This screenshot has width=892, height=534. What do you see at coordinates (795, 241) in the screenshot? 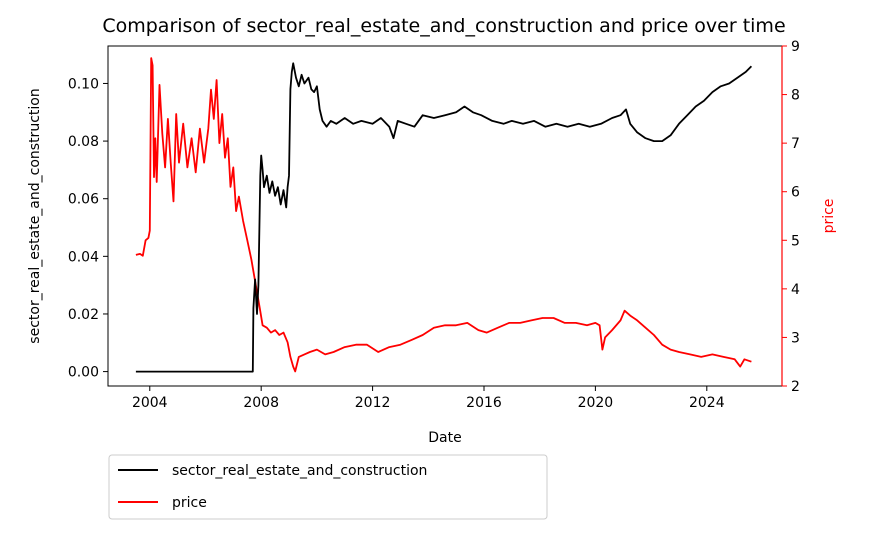
I see `y-right-tick-label: 5` at bounding box center [795, 241].